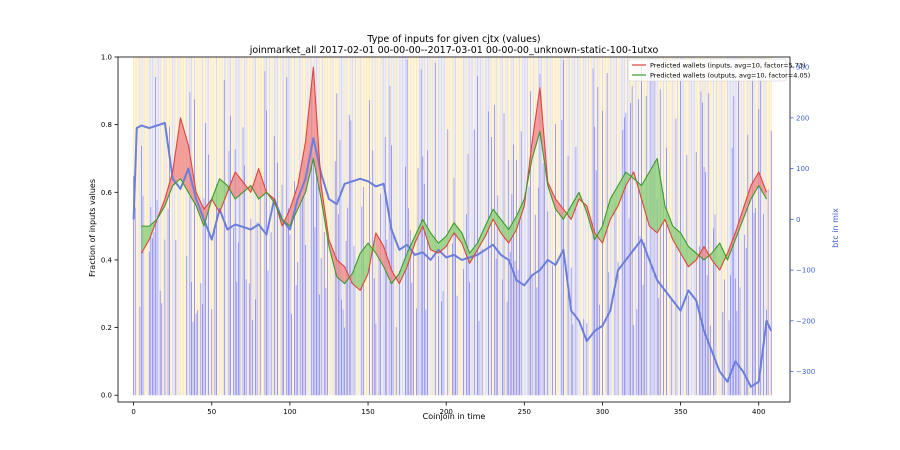  I want to click on x-tick-label: 250, so click(524, 412).